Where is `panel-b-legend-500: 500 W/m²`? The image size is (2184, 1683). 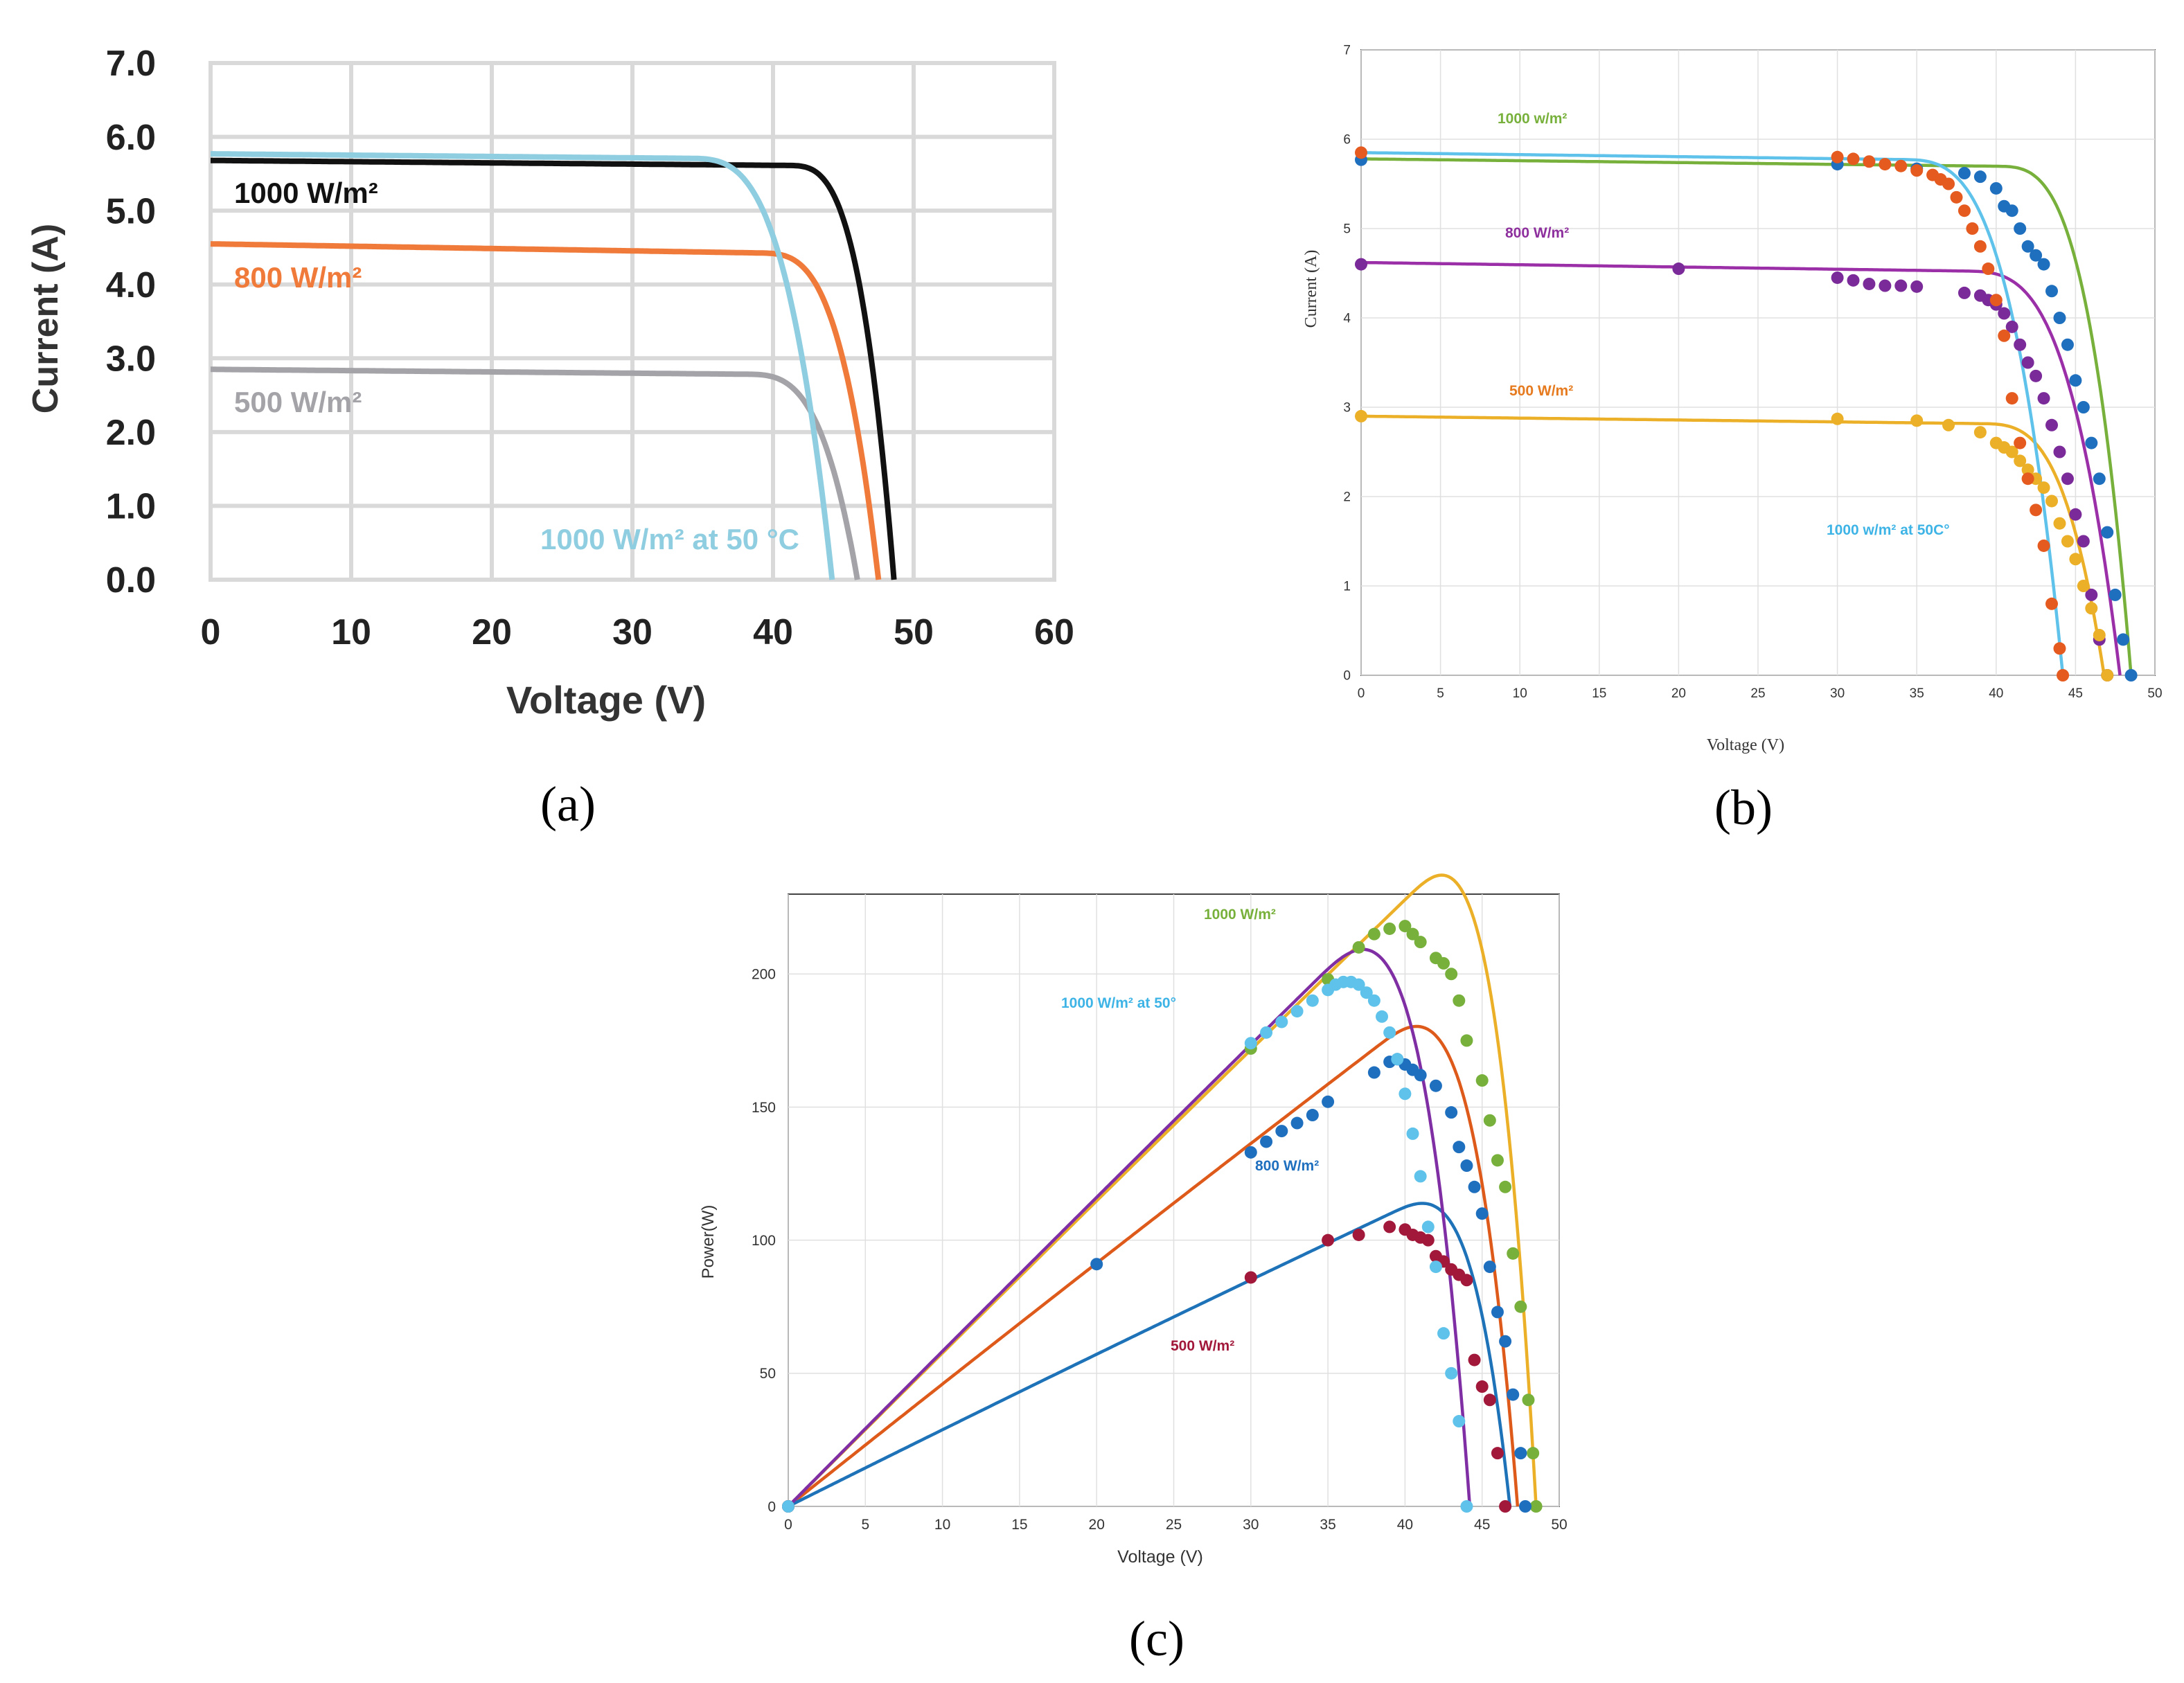
panel-b-legend-500: 500 W/m² is located at coordinates (1541, 391).